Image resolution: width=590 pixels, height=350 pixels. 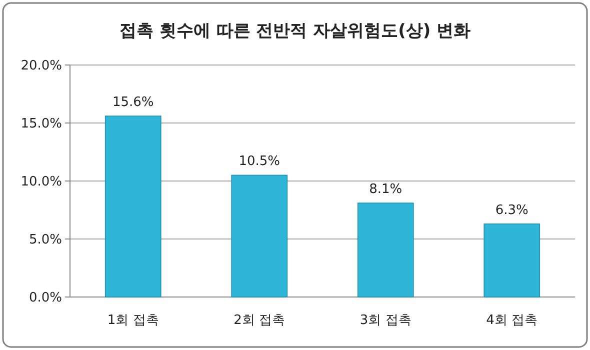 I want to click on y-tick-label: 15.0%, so click(x=41, y=124).